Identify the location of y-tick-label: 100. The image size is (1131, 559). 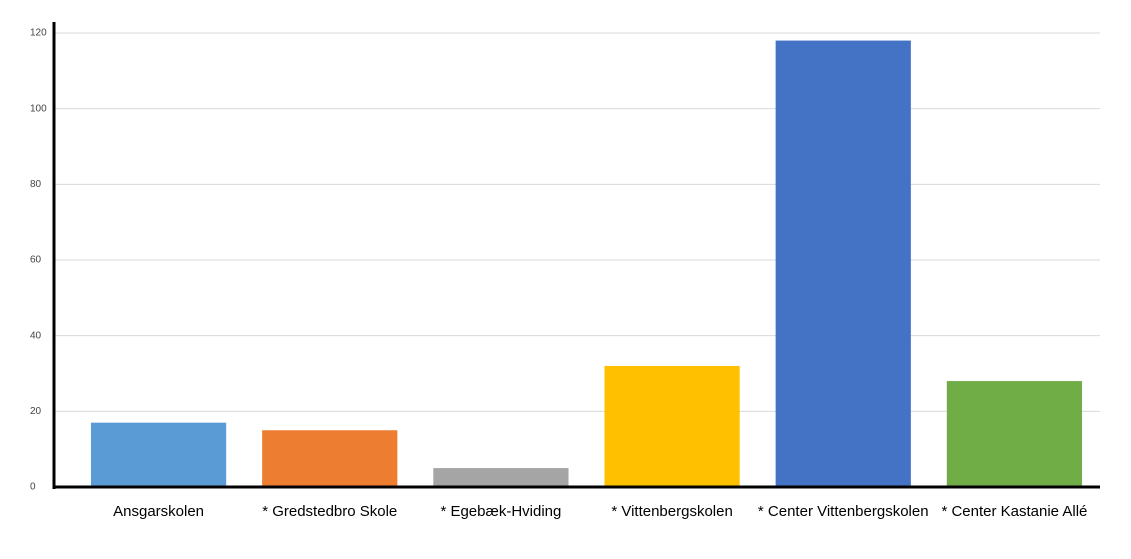
(38, 108).